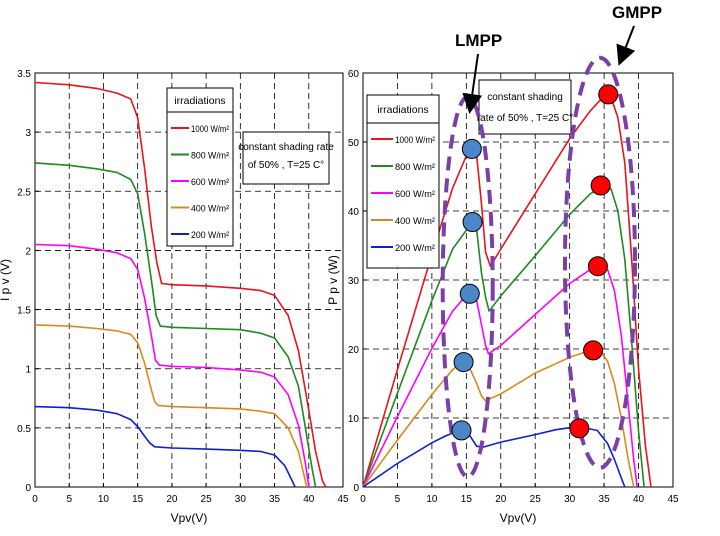 This screenshot has width=720, height=536. I want to click on y-tick-label: 30, so click(354, 281).